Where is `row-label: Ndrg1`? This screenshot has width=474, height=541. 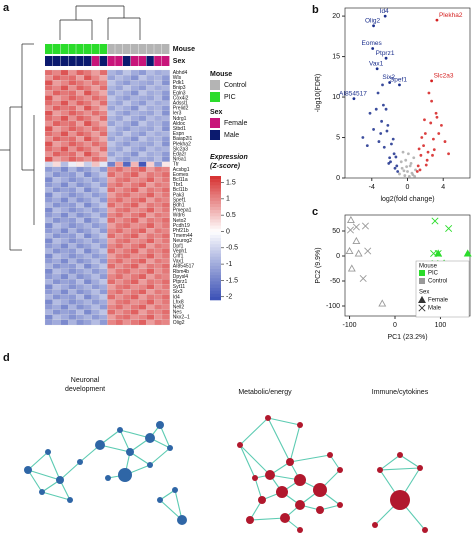 row-label: Ndrg1 is located at coordinates (180, 119).